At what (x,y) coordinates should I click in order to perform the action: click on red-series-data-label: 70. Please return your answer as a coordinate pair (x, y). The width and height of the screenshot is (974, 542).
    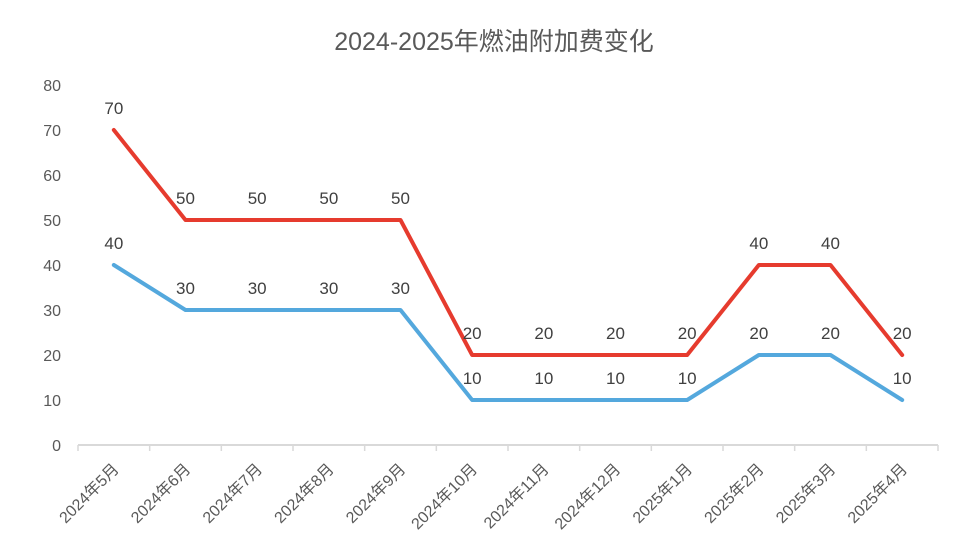
    Looking at the image, I should click on (113, 108).